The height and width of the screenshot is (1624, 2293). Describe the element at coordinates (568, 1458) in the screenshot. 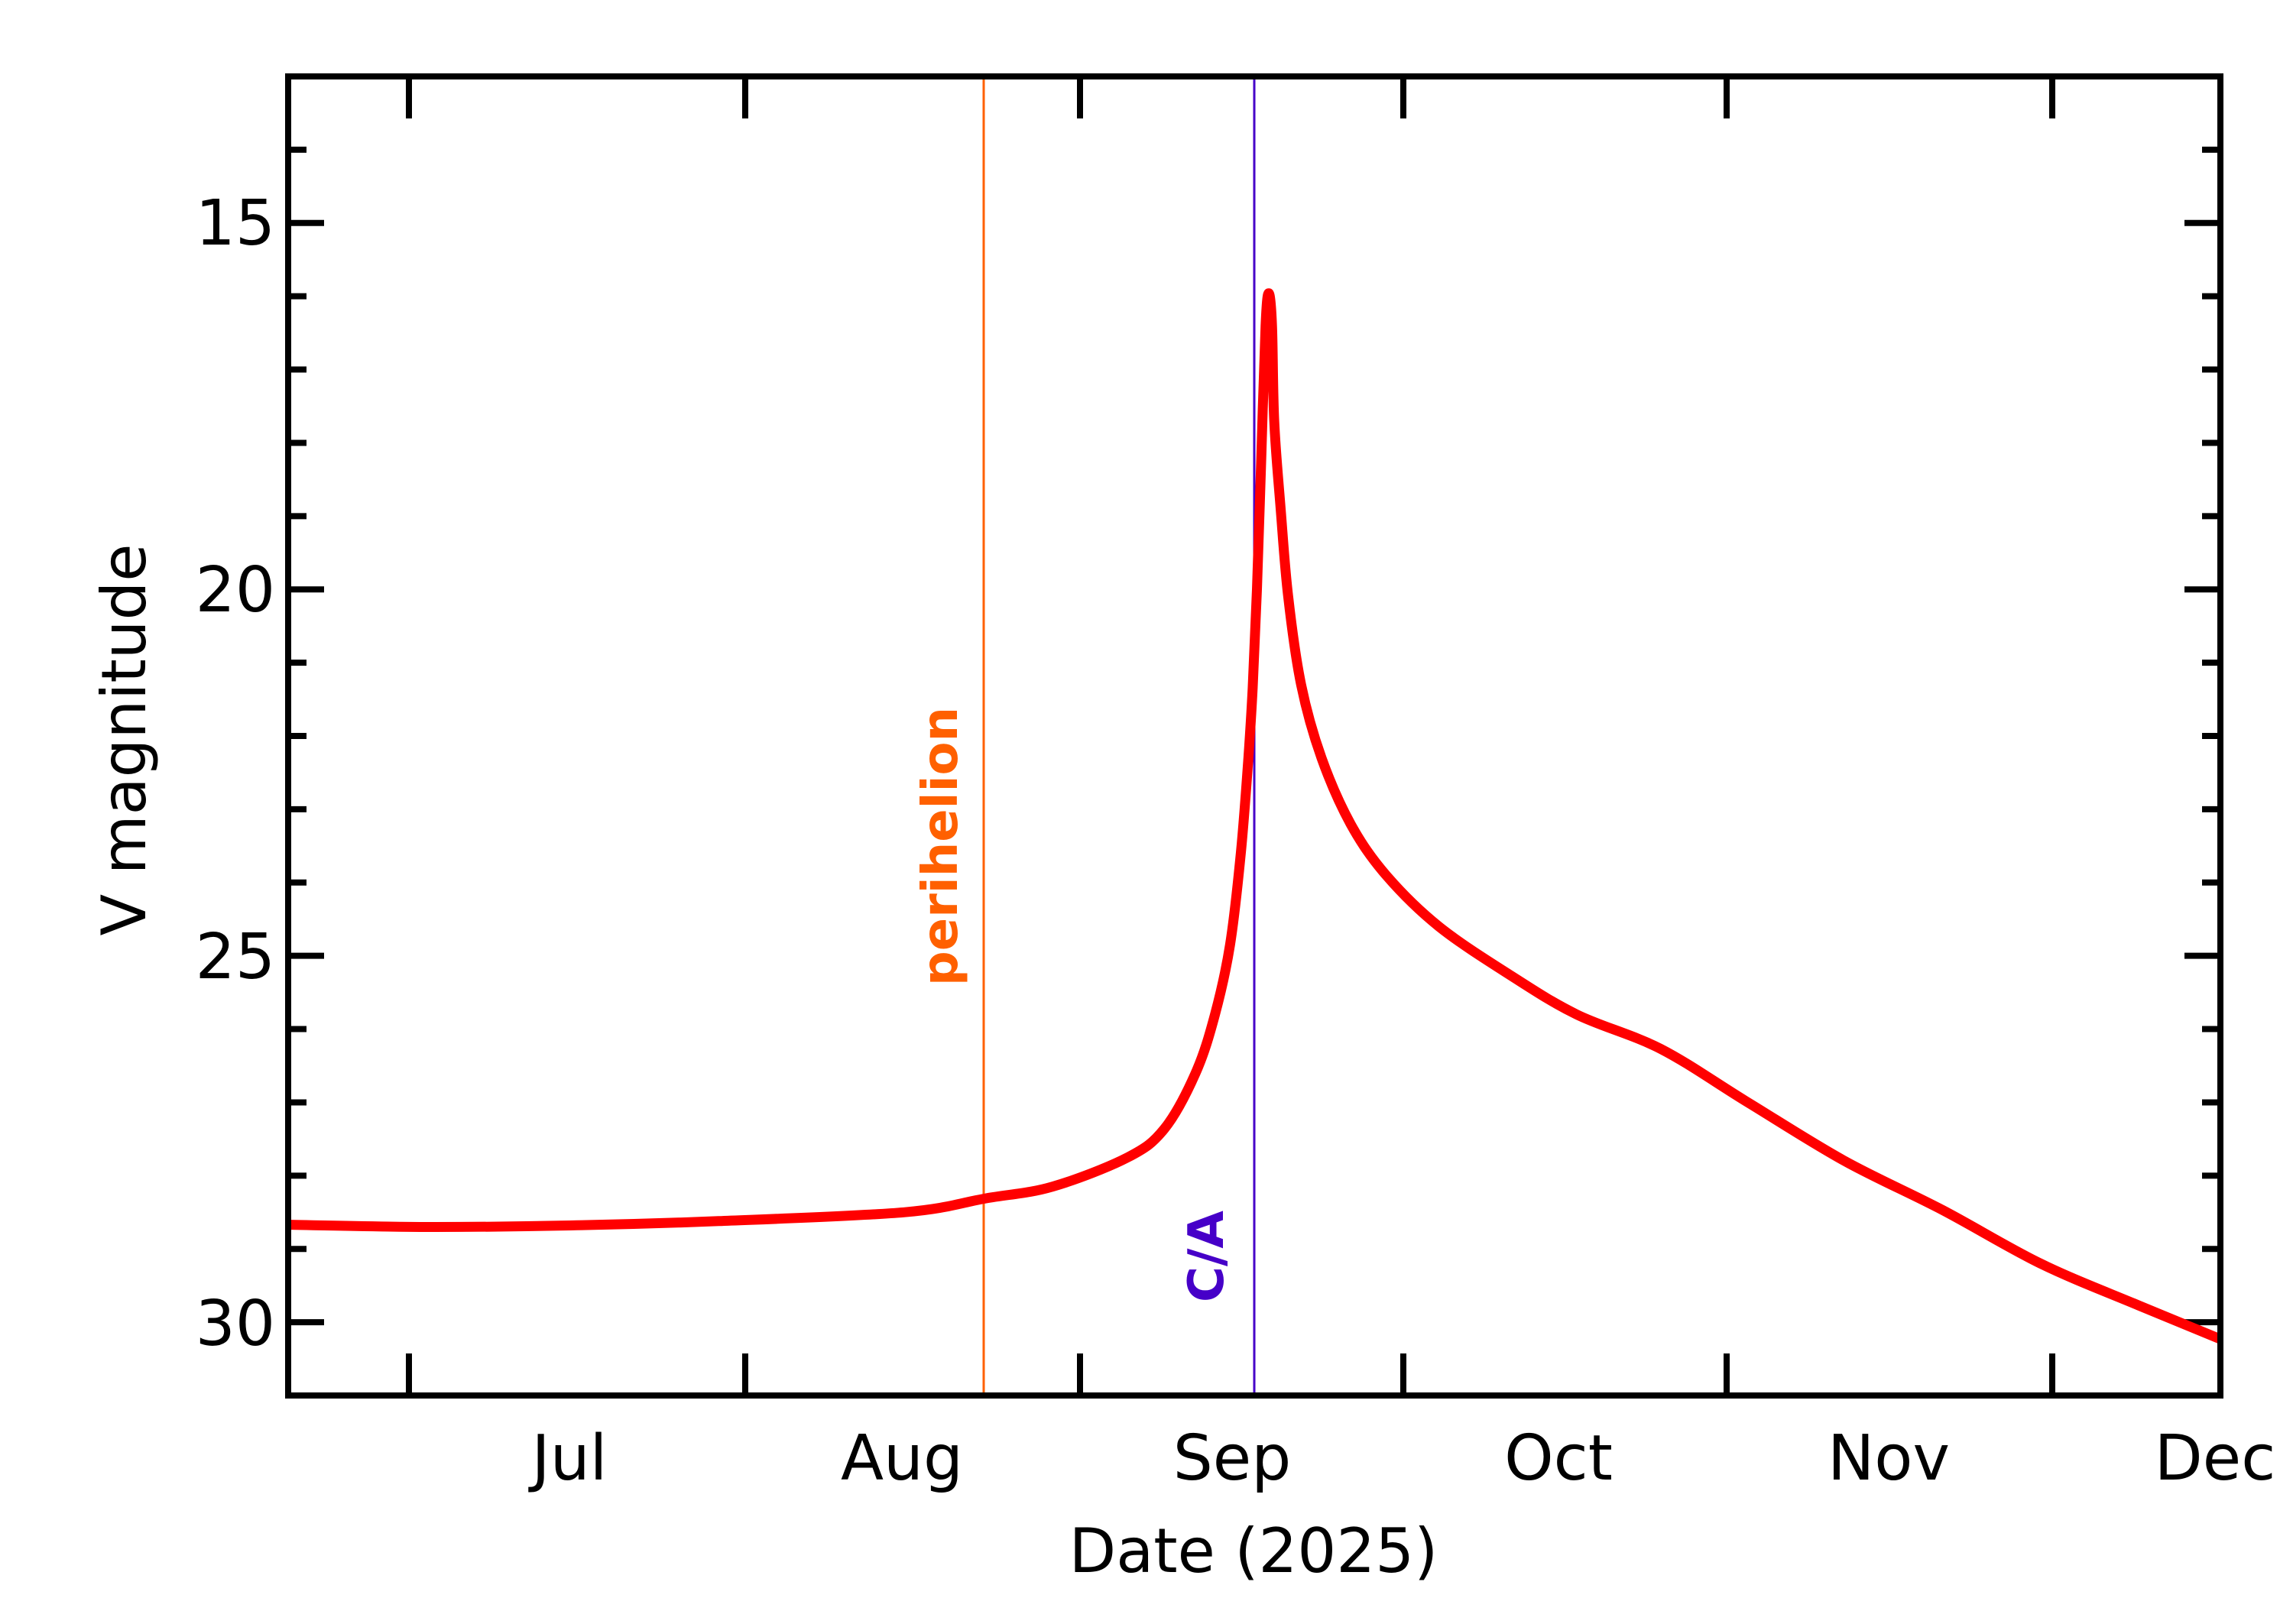

I see `x-tick-label-jul: Jul` at that location.